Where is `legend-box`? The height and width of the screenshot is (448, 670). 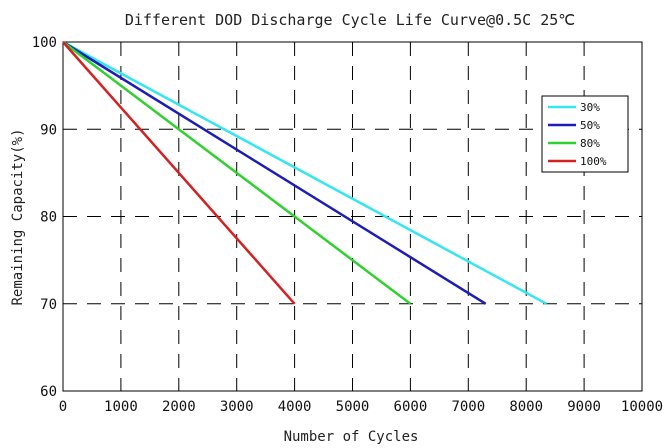 legend-box is located at coordinates (585, 134).